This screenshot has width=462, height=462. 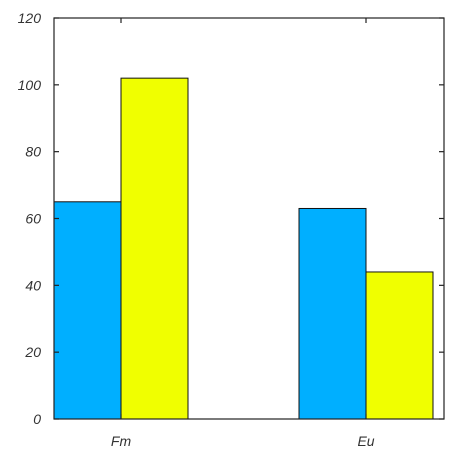 What do you see at coordinates (33, 152) in the screenshot?
I see `y-tick-label: 80` at bounding box center [33, 152].